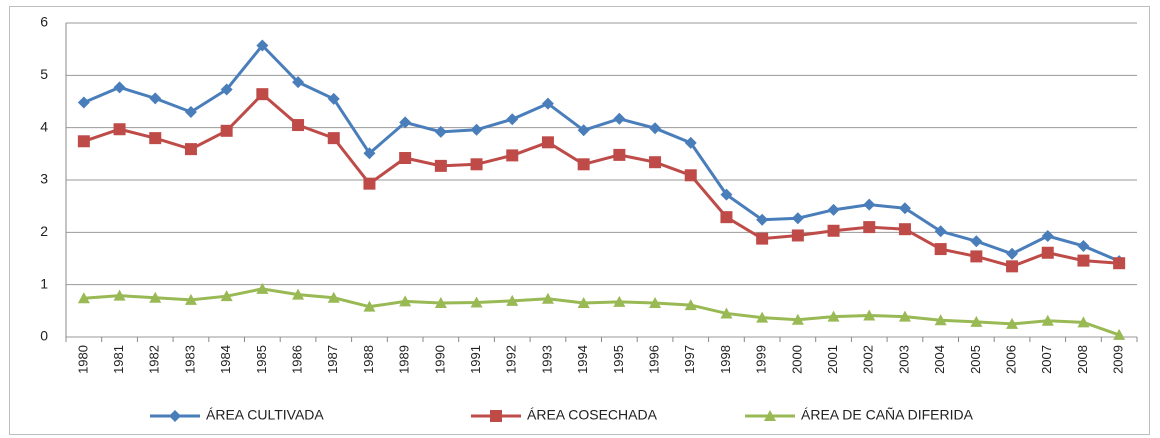 The width and height of the screenshot is (1160, 438). Describe the element at coordinates (601, 312) in the screenshot. I see `series-line` at that location.